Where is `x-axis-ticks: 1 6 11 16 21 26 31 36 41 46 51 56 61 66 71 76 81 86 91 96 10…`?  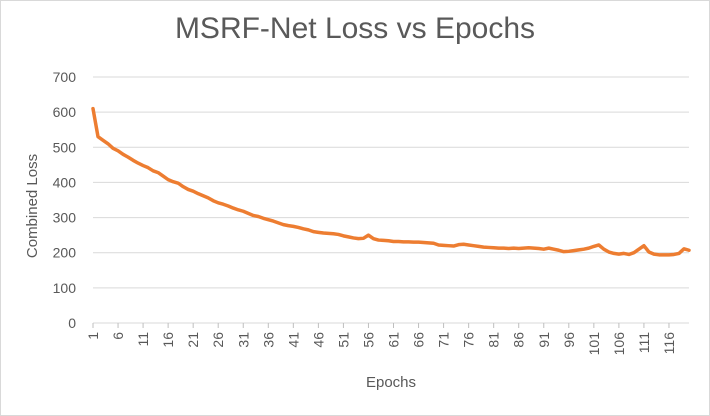
x-axis-ticks: 1 6 11 16 21 26 31 36 41 46 51 56 61 66 71 76 81 86 91 96 10… is located at coordinates (381, 339).